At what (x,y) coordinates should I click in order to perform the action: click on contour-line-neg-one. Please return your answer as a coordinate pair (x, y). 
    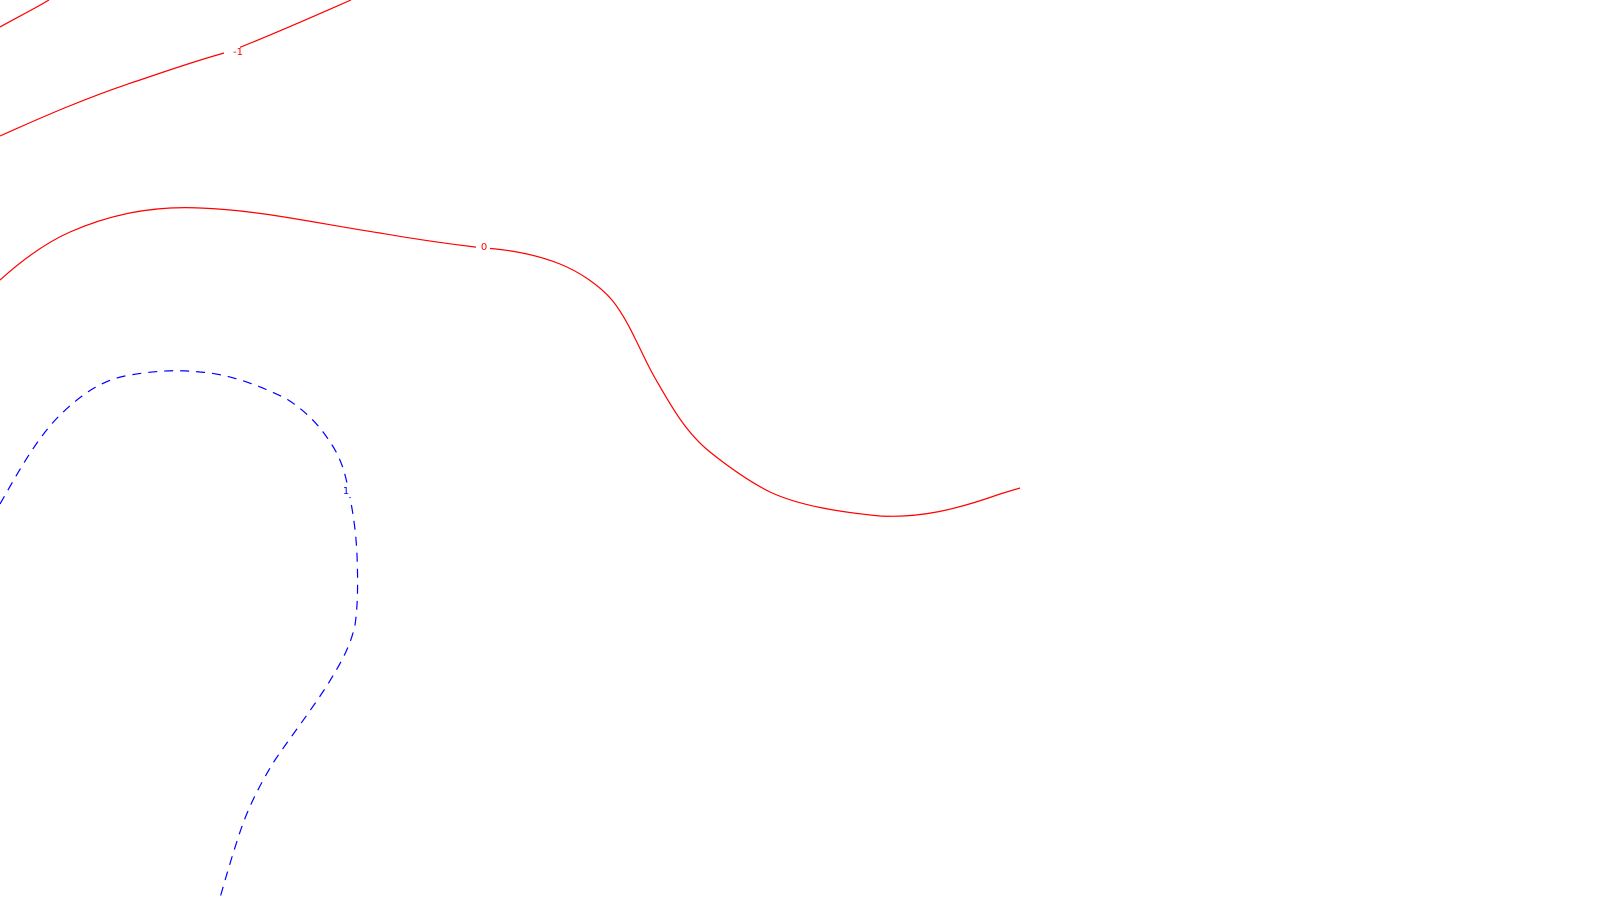
    Looking at the image, I should click on (176, 68).